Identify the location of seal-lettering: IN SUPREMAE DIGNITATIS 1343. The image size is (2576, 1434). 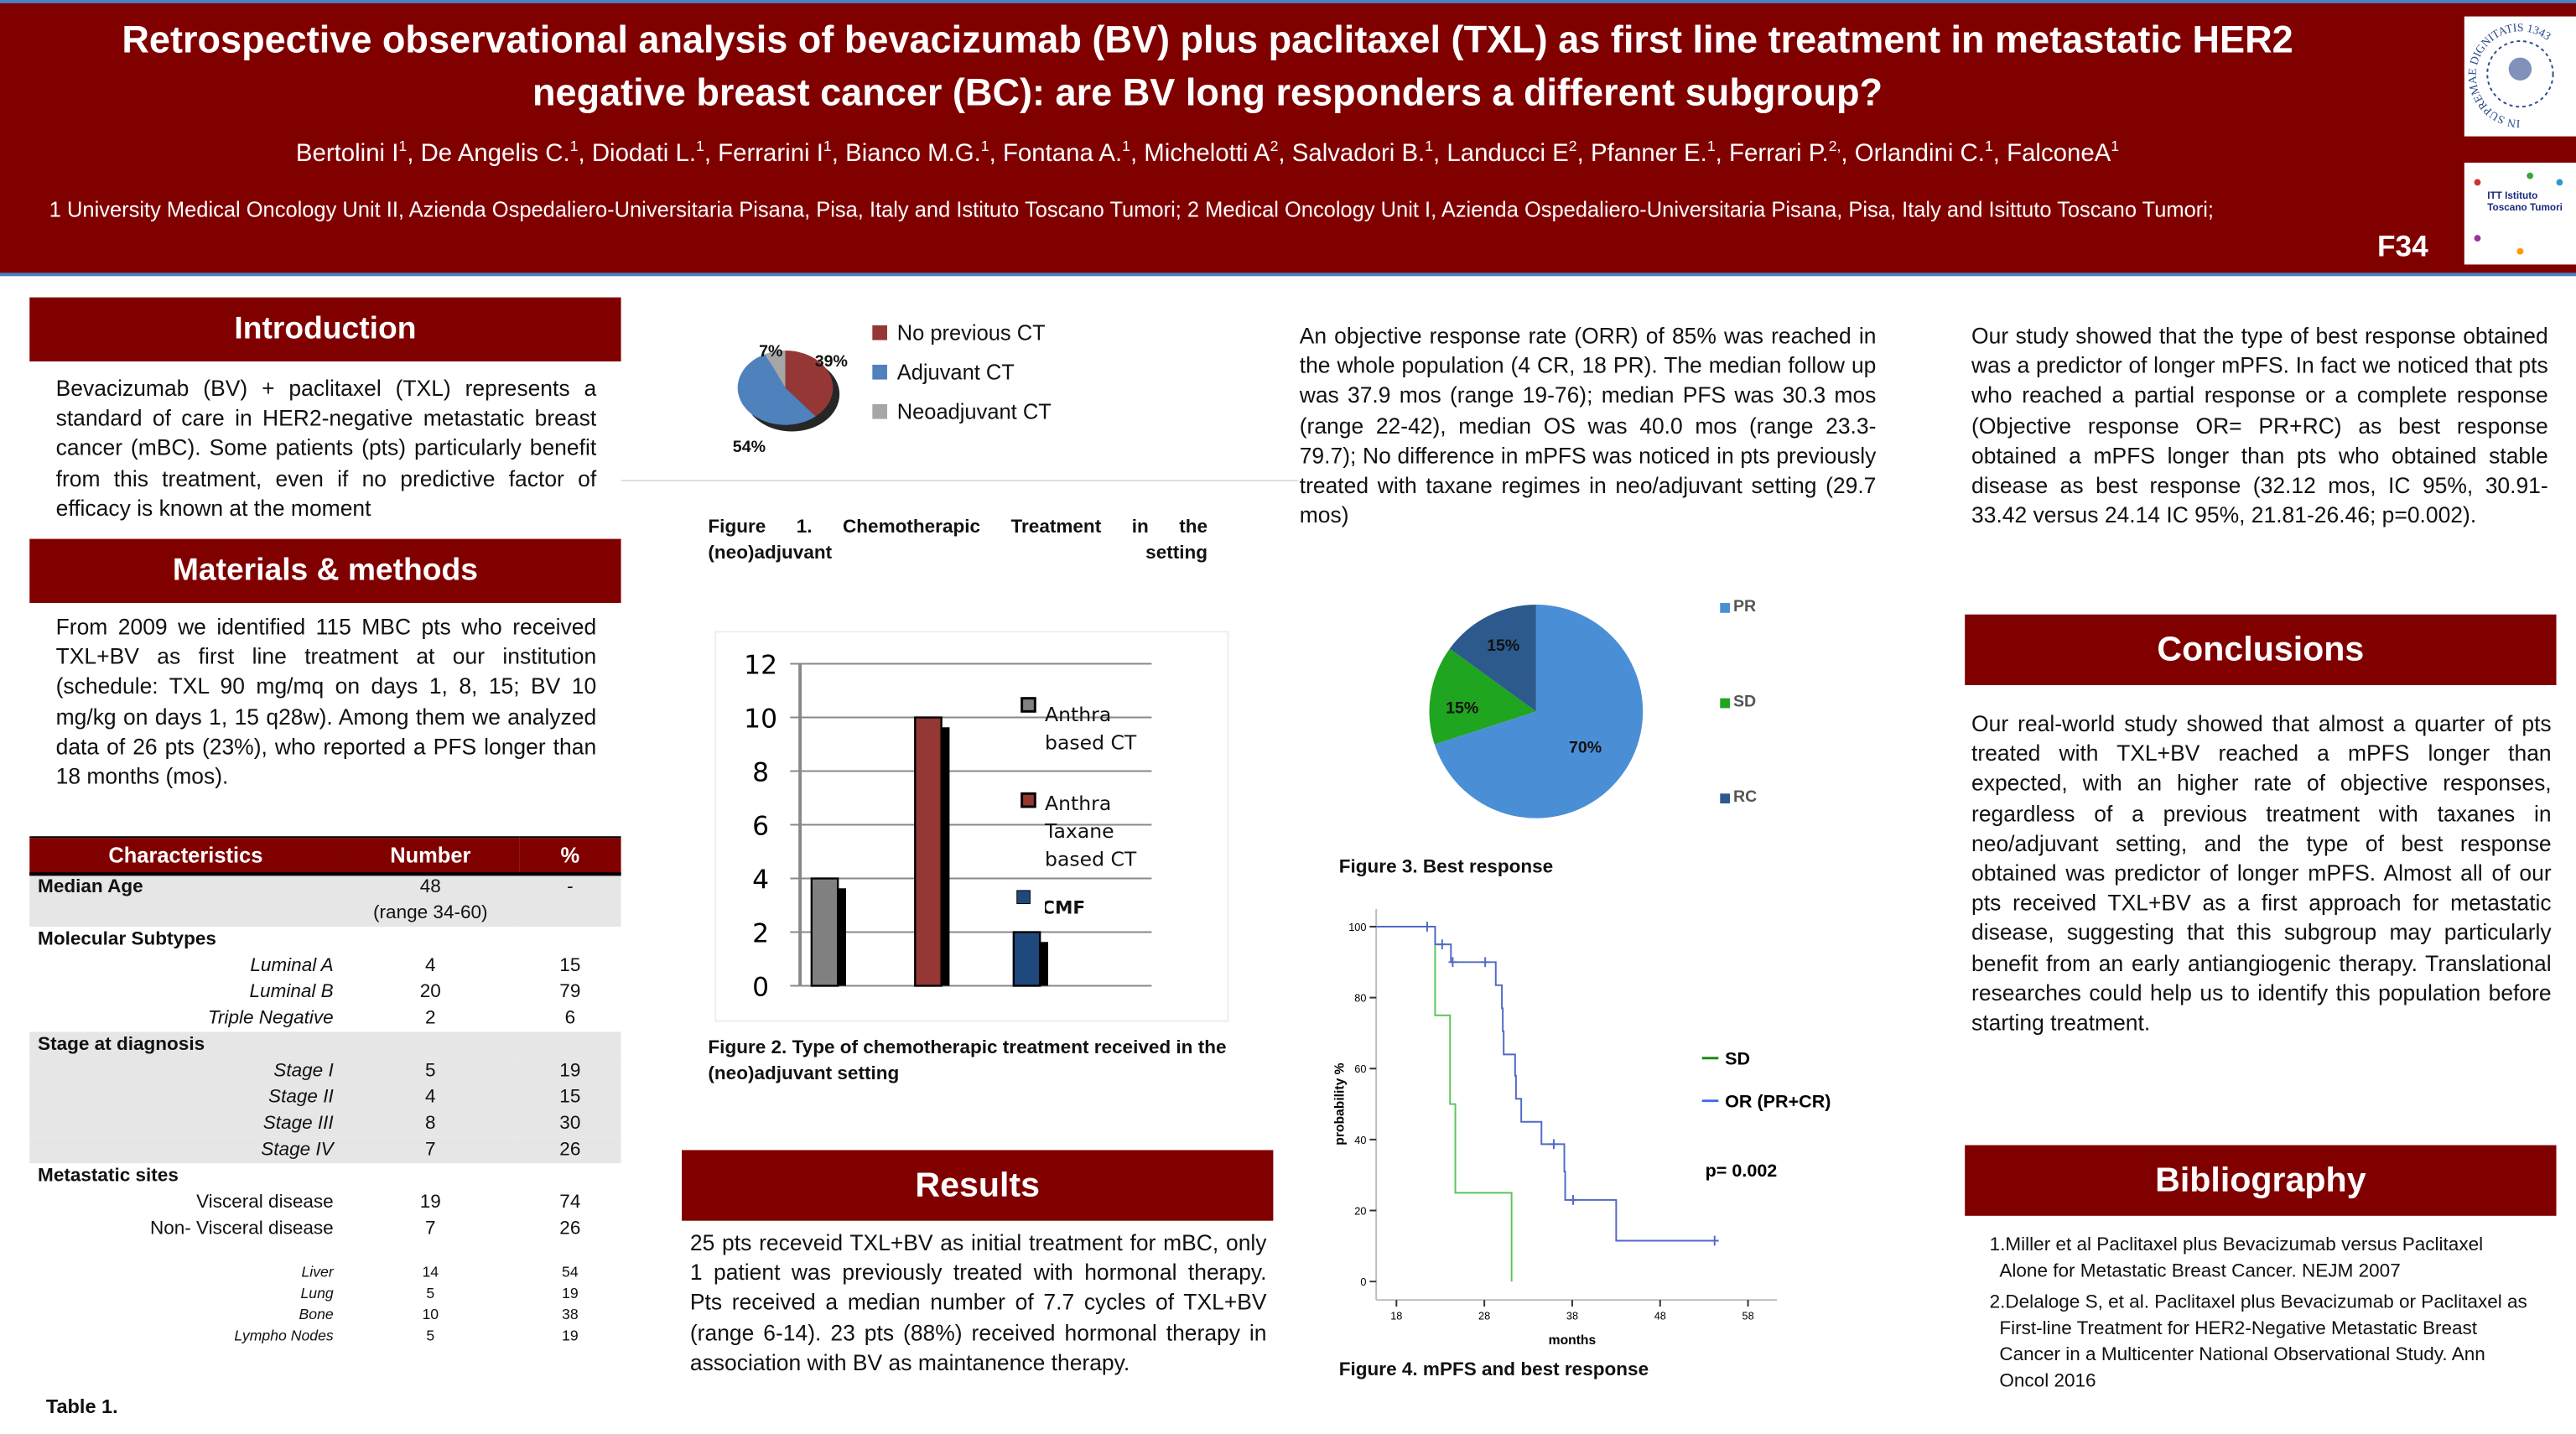
(2509, 75).